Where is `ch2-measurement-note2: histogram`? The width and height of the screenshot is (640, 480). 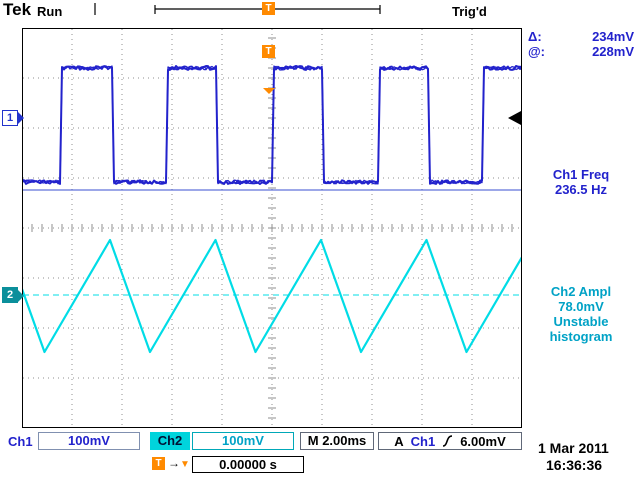
ch2-measurement-note2: histogram is located at coordinates (581, 336).